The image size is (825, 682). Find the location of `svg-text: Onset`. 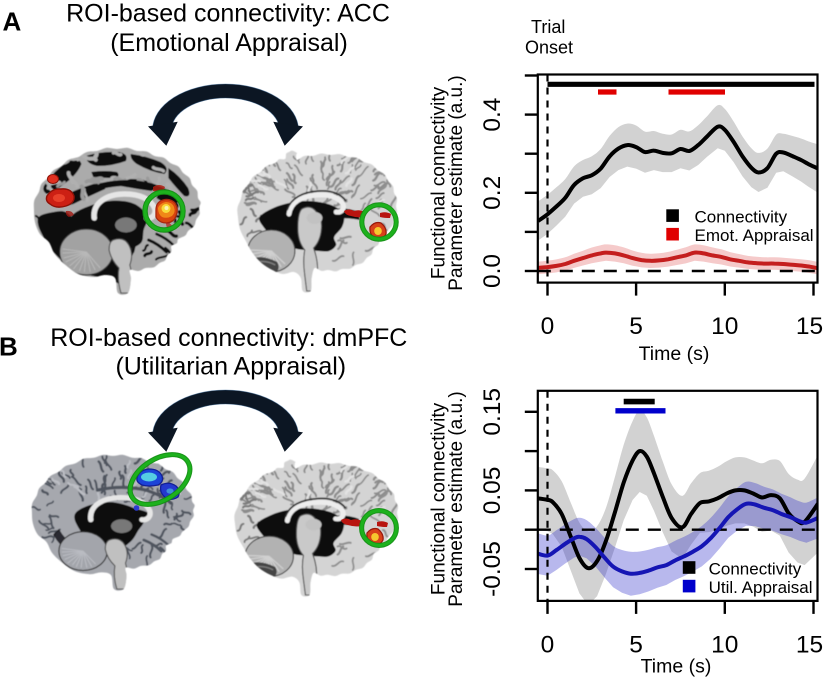

svg-text: Onset is located at coordinates (549, 48).